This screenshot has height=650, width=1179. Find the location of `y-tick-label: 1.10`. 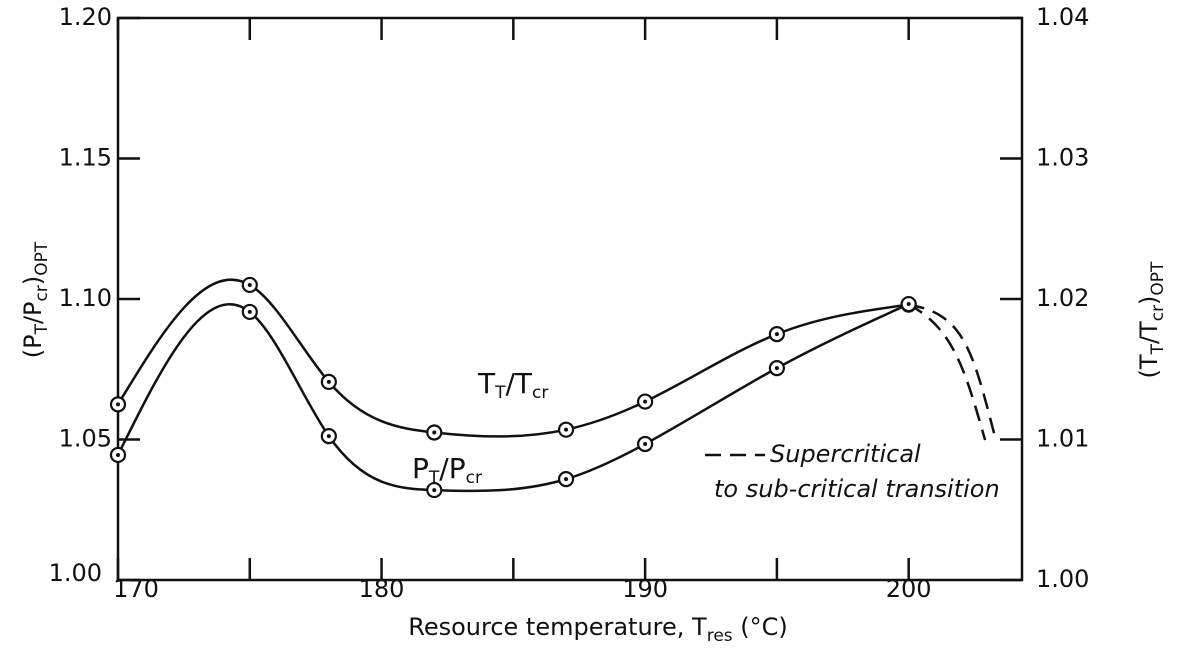

y-tick-label: 1.10 is located at coordinates (85, 298).